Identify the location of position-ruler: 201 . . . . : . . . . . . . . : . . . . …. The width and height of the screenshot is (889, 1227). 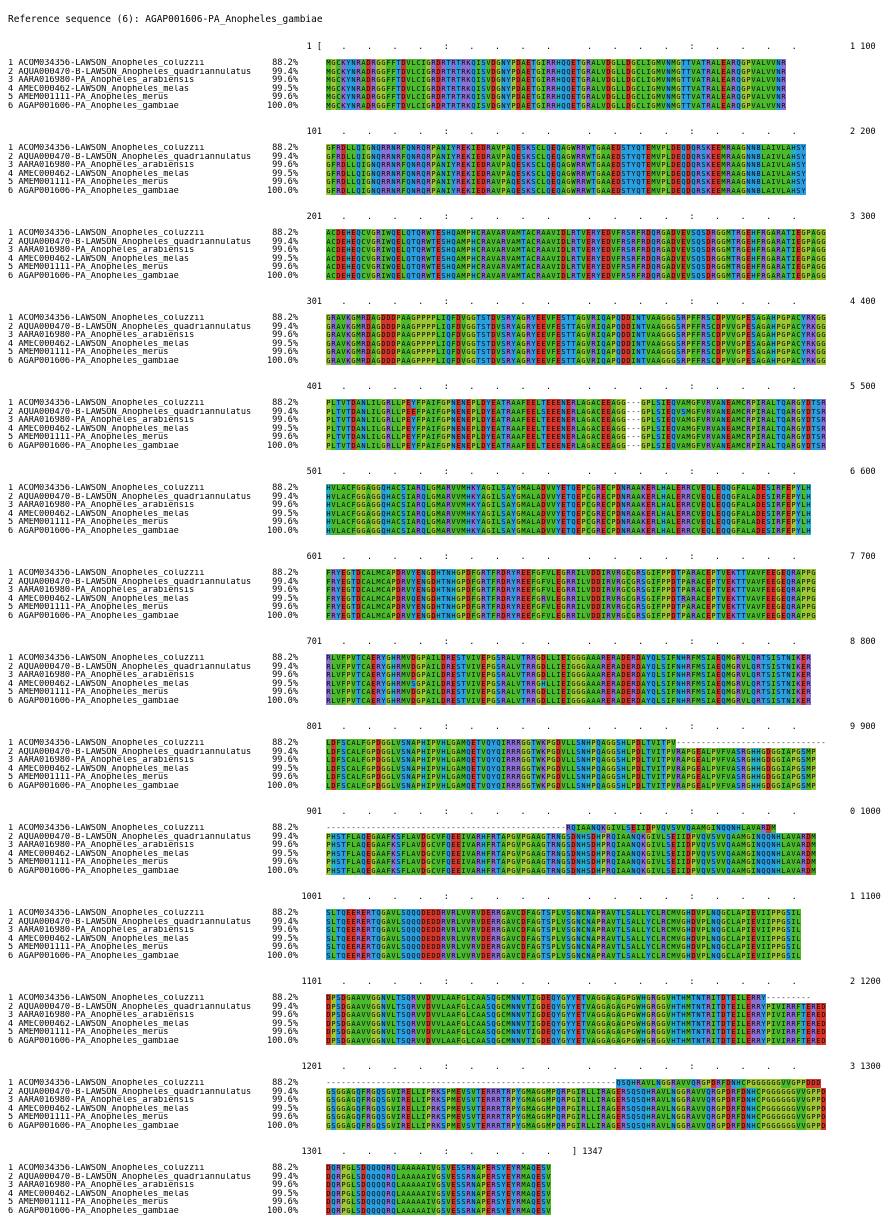
(593, 218).